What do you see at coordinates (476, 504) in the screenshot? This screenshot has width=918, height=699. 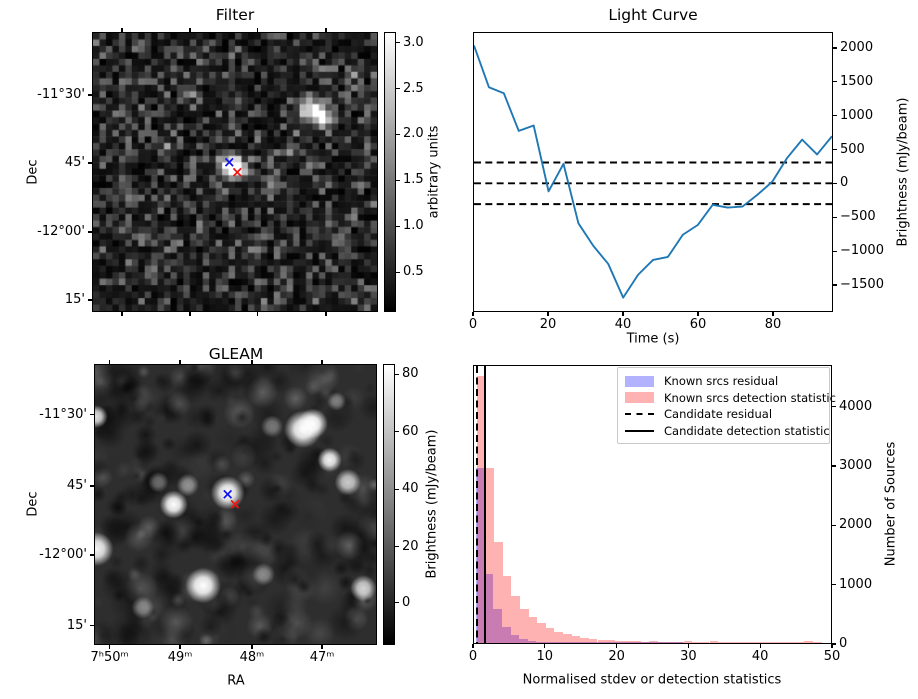 I see `candidate-dashed-vline` at bounding box center [476, 504].